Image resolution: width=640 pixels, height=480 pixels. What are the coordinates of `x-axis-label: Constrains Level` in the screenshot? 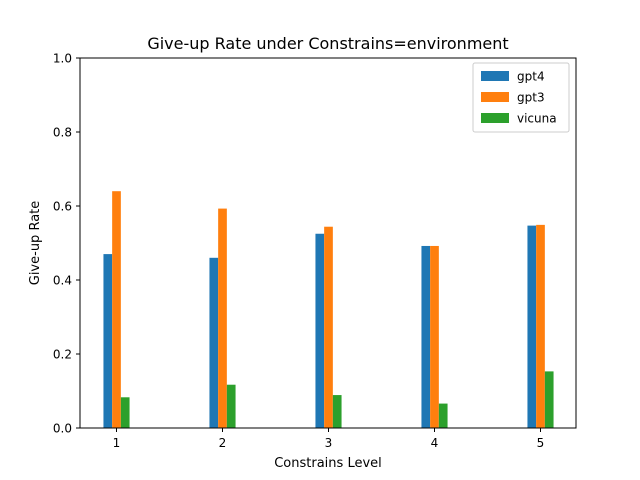 It's located at (328, 463).